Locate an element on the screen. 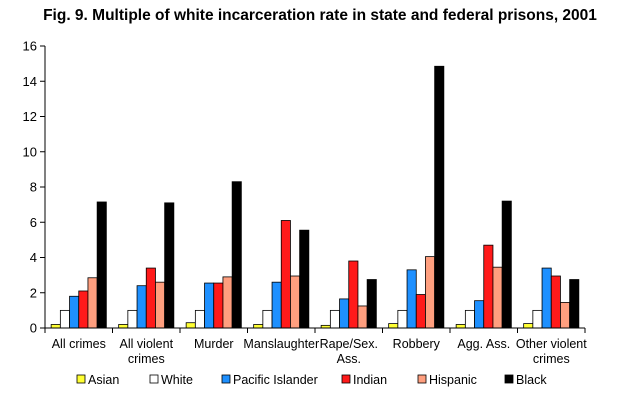 Image resolution: width=640 pixels, height=404 pixels. x-category-label: Rape/Sex. is located at coordinates (349, 344).